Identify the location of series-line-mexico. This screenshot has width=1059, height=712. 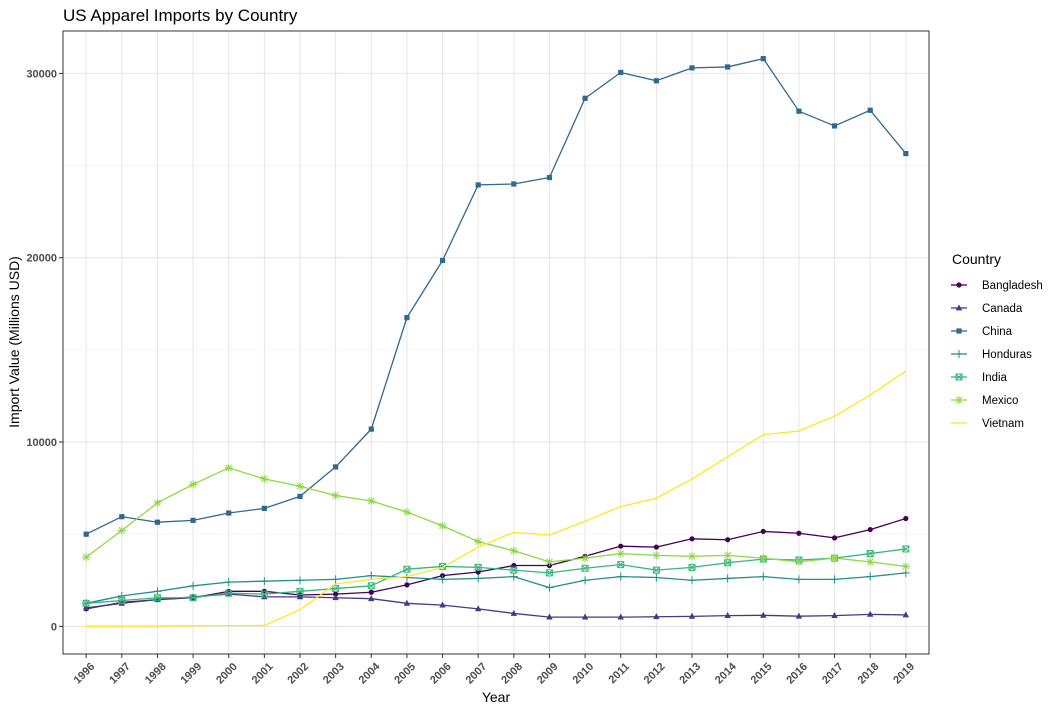
(495, 517).